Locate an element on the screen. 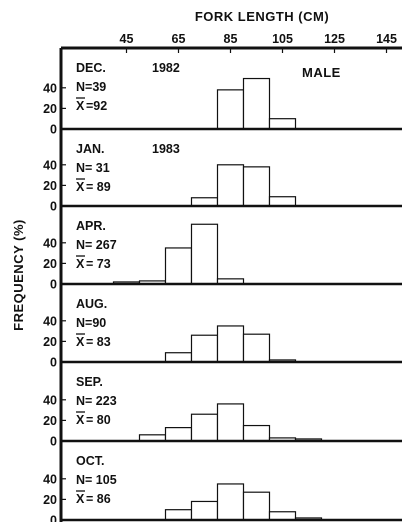 This screenshot has height=522, width=402. histogram-panel: 0 20 40 SEP. N= 223 X = 80 is located at coordinates (183, 412).